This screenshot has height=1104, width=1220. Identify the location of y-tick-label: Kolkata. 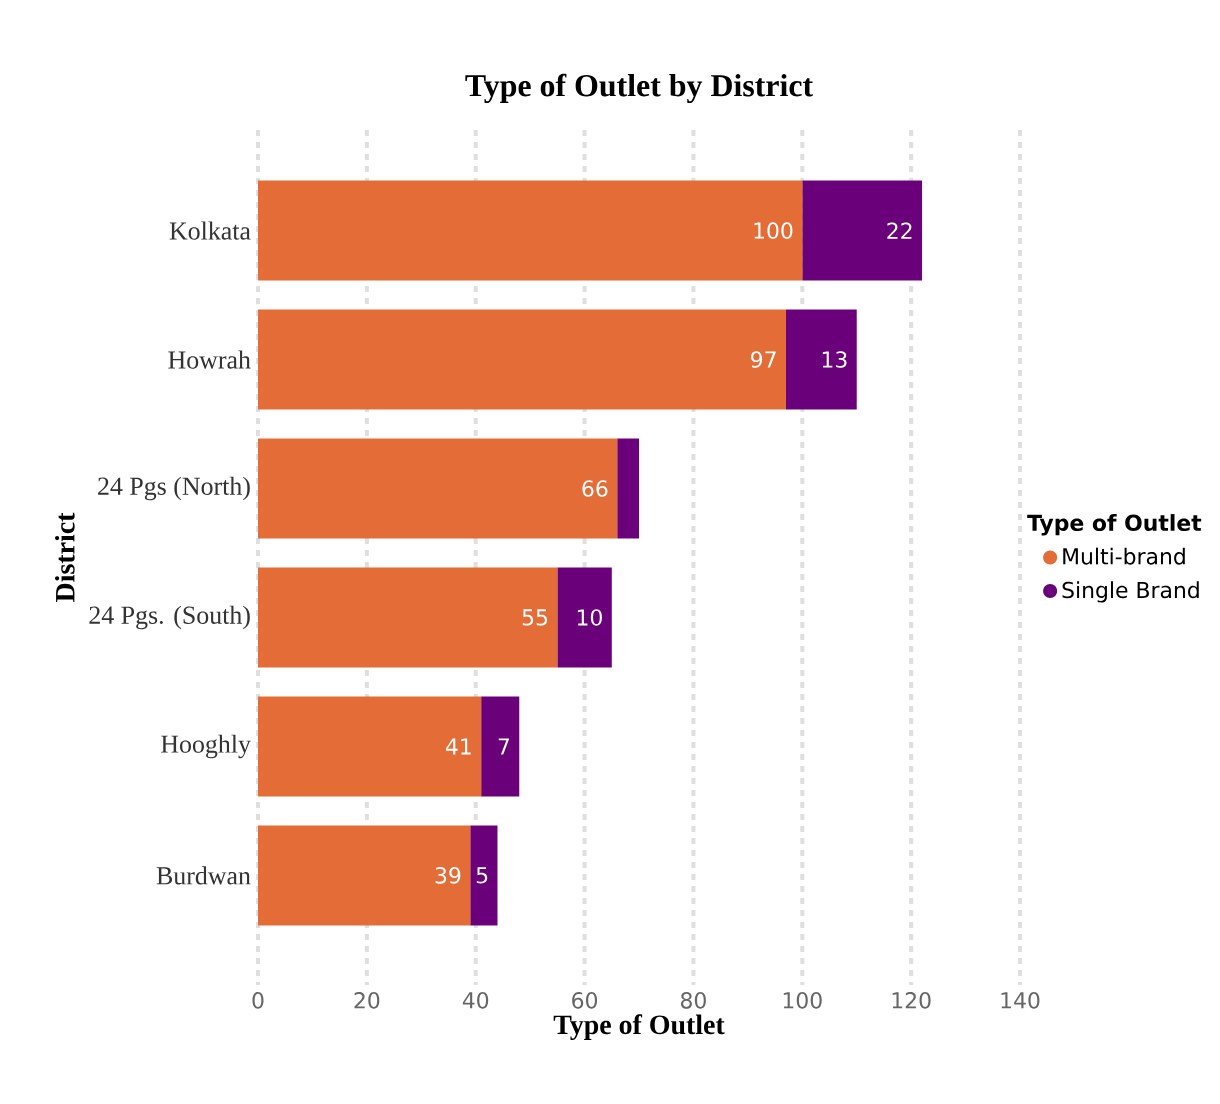
(210, 230).